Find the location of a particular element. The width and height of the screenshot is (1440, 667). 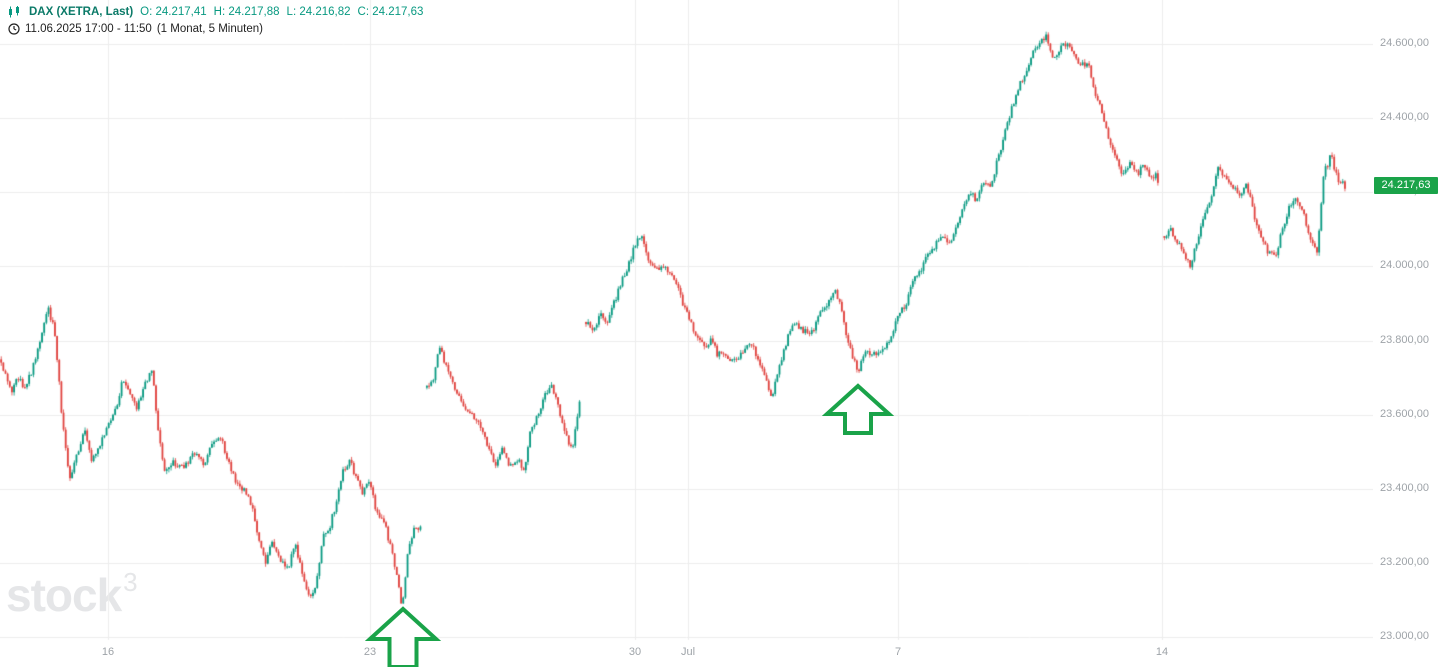

clock-icon is located at coordinates (14, 29).